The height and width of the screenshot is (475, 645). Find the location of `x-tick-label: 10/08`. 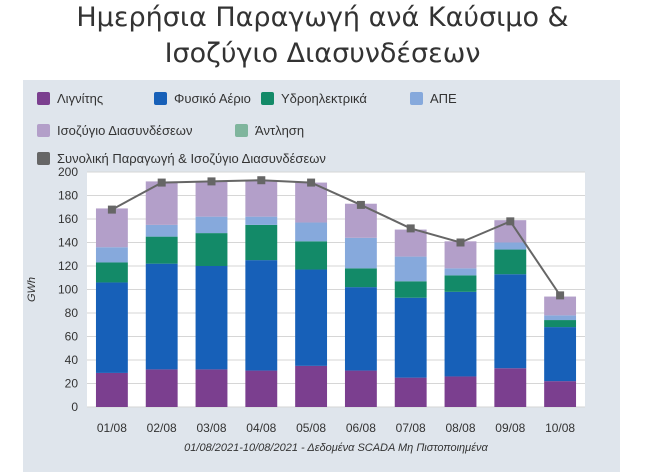

x-tick-label: 10/08 is located at coordinates (560, 428).